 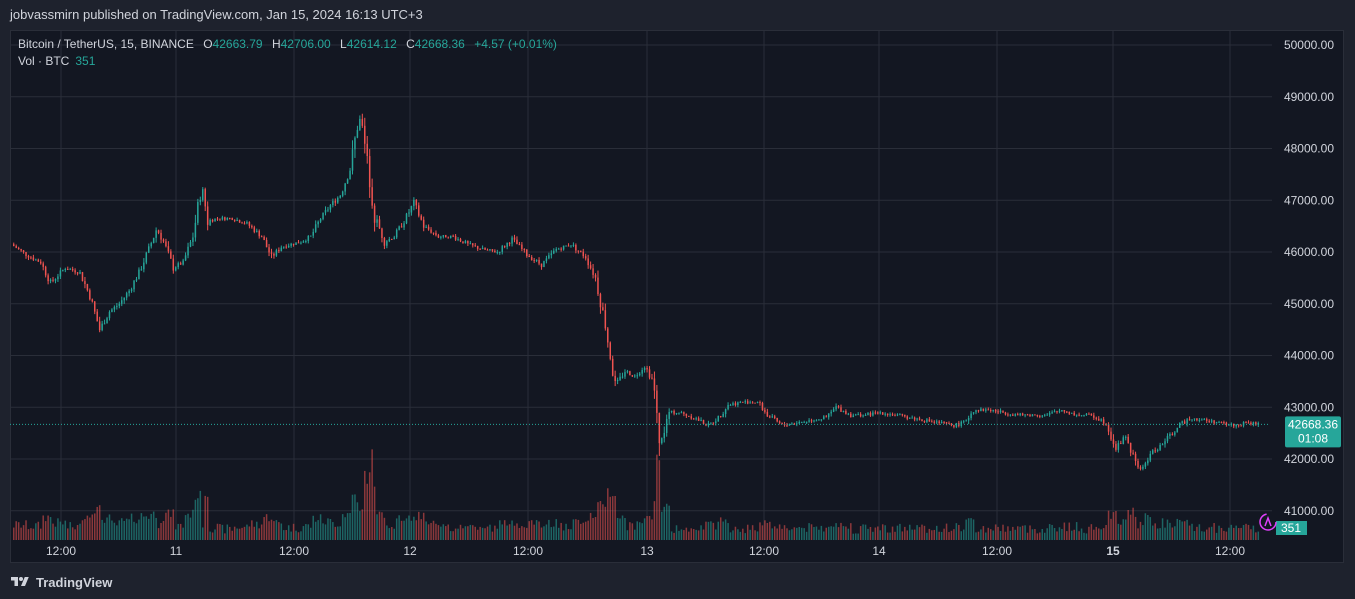 What do you see at coordinates (764, 551) in the screenshot?
I see `time-tick-label: 12:00` at bounding box center [764, 551].